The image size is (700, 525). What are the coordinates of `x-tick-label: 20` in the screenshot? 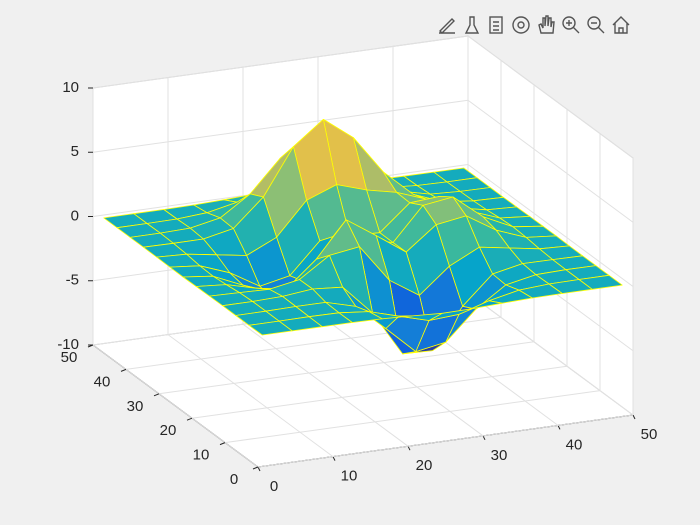 It's located at (424, 465).